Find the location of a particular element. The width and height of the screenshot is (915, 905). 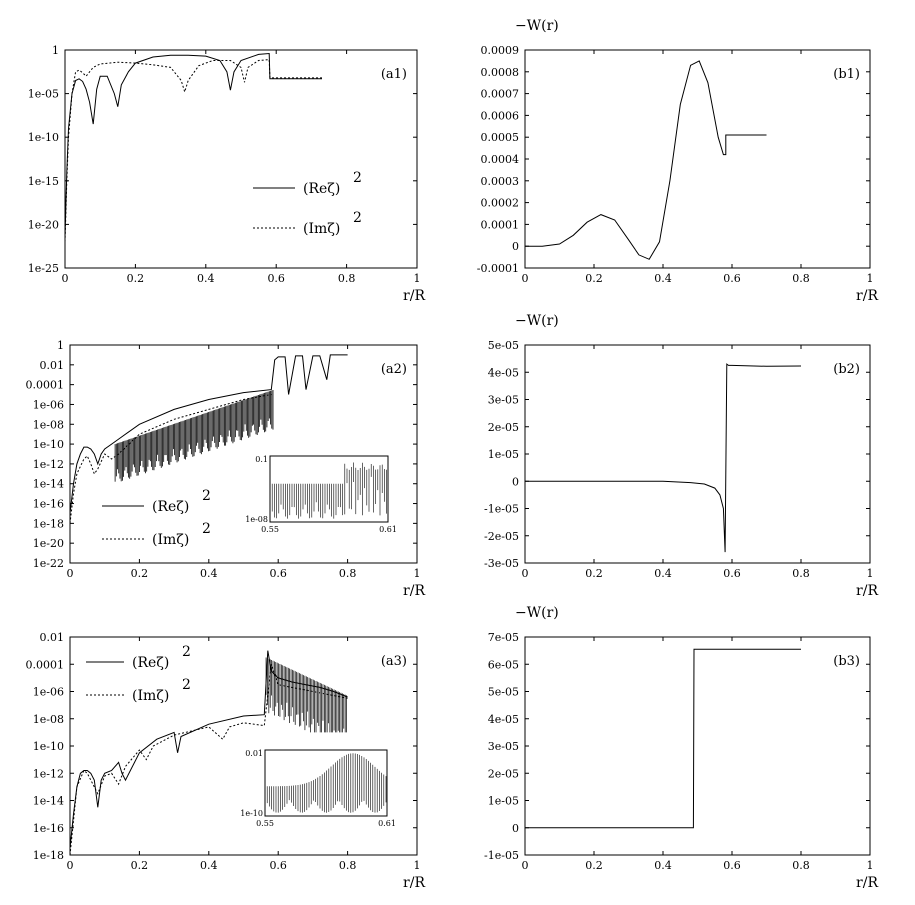

panel-label: (a1) is located at coordinates (394, 74).